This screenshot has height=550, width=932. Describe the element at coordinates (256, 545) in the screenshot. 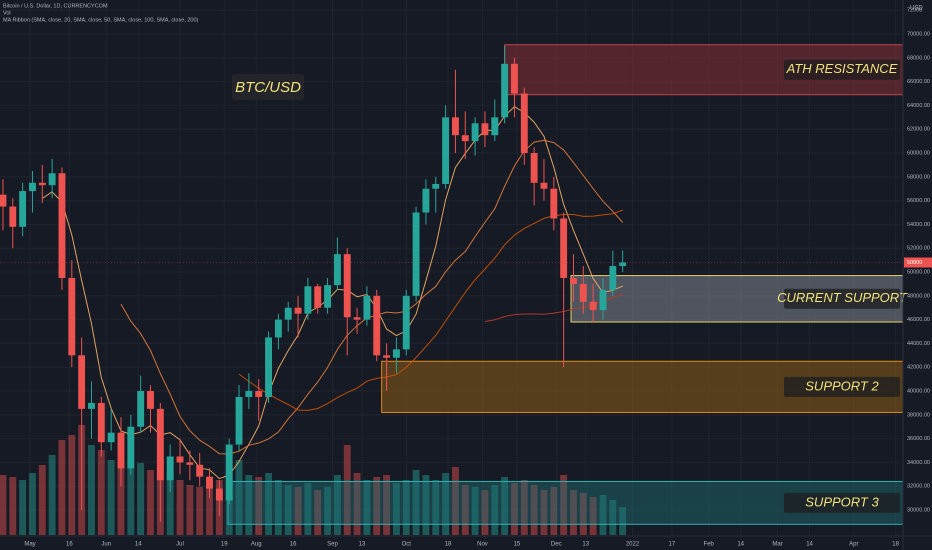

I see `x-tick-label: Aug` at that location.